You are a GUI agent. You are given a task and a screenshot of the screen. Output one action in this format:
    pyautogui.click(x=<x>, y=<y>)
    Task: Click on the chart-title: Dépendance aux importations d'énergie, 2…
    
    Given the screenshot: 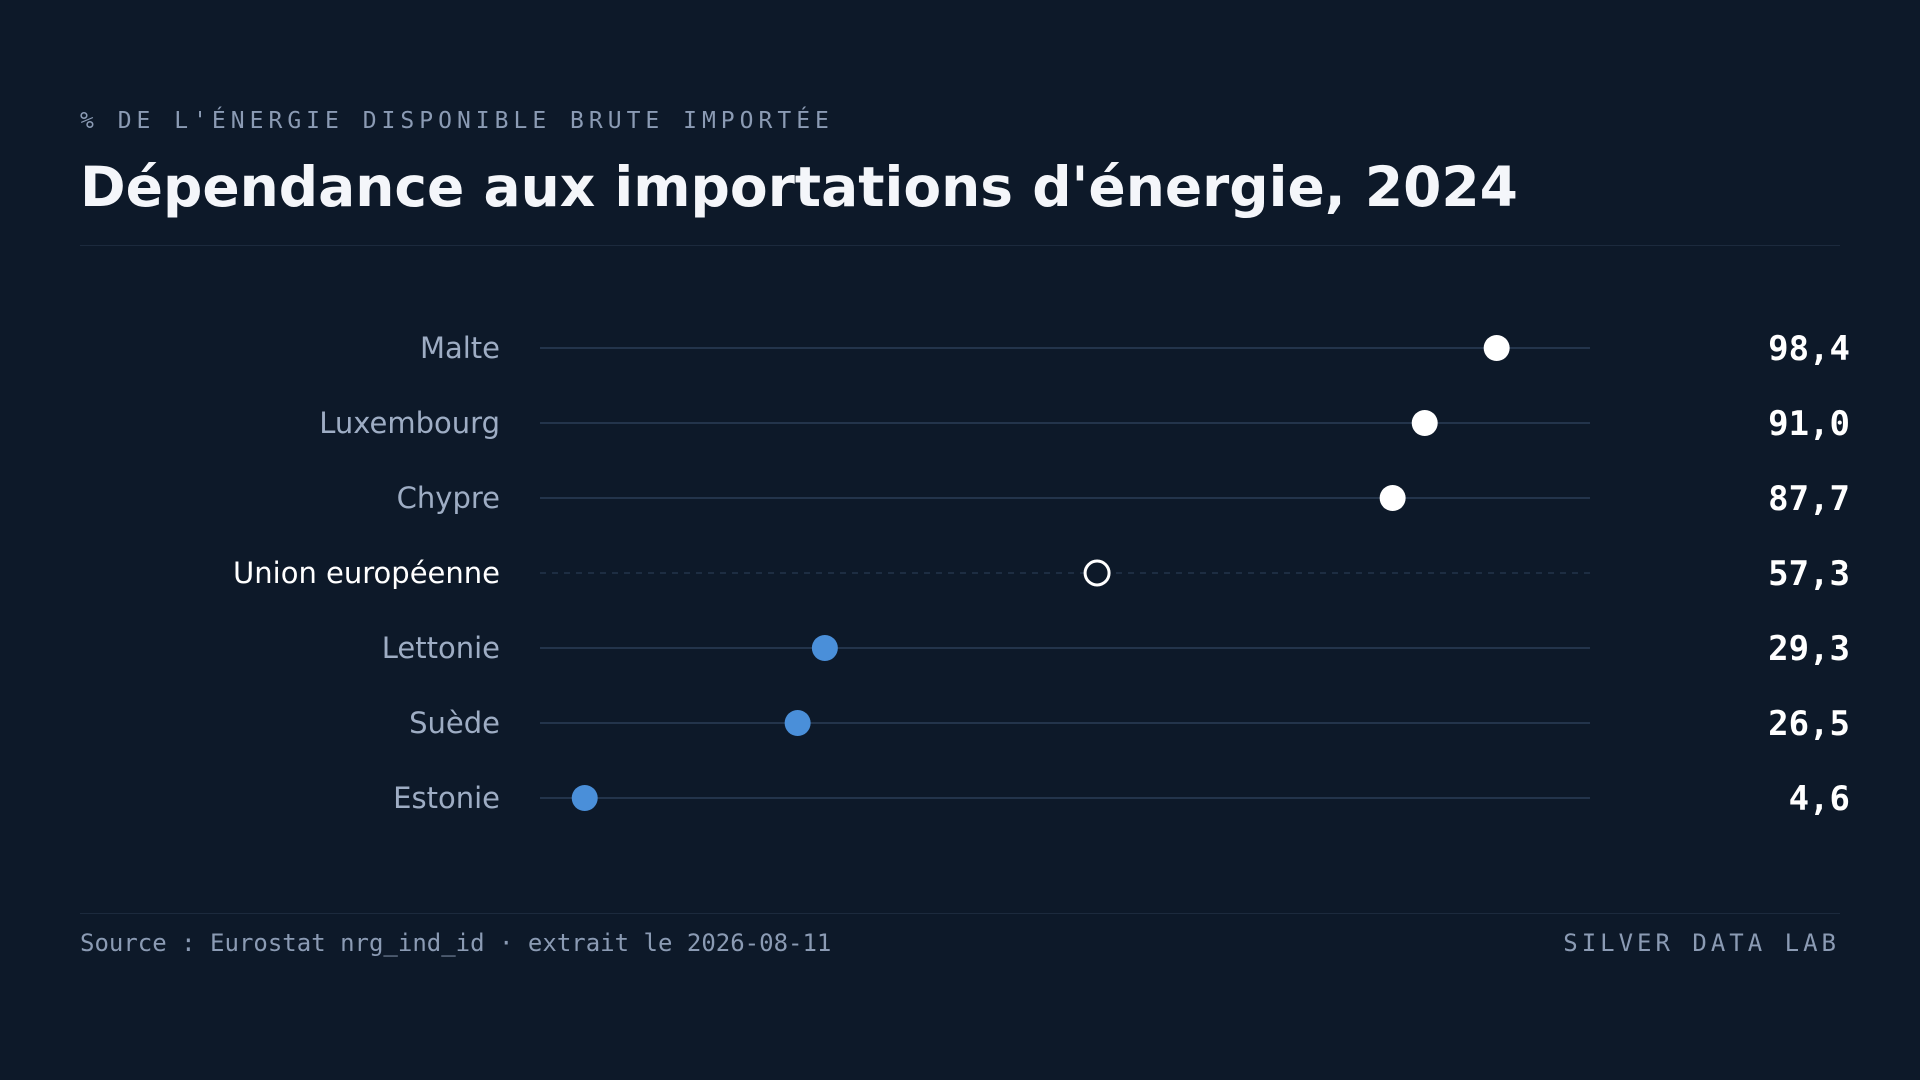 What is the action you would take?
    pyautogui.click(x=799, y=187)
    